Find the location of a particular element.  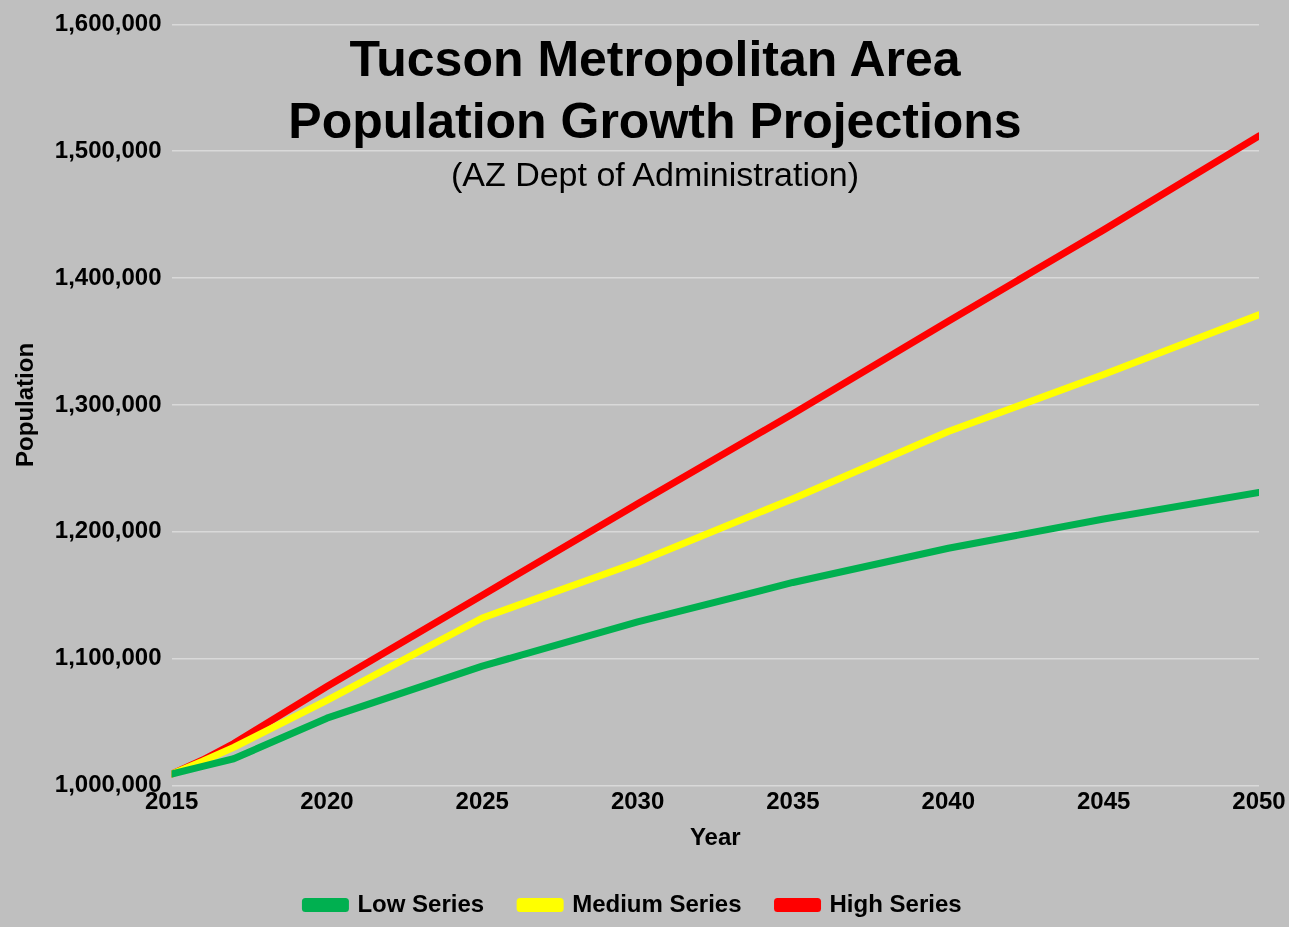

y-tick-label: 1,100,000 is located at coordinates (108, 657).